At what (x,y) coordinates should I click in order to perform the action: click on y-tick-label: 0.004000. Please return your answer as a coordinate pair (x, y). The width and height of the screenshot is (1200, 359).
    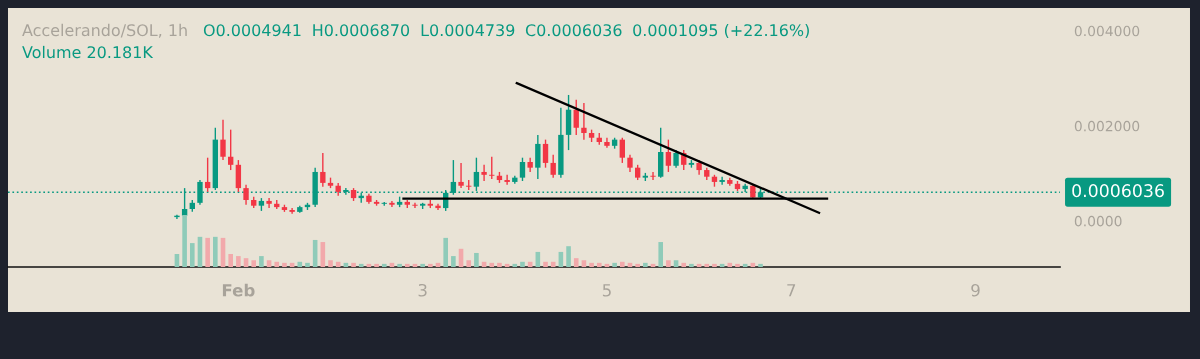
    Looking at the image, I should click on (1107, 31).